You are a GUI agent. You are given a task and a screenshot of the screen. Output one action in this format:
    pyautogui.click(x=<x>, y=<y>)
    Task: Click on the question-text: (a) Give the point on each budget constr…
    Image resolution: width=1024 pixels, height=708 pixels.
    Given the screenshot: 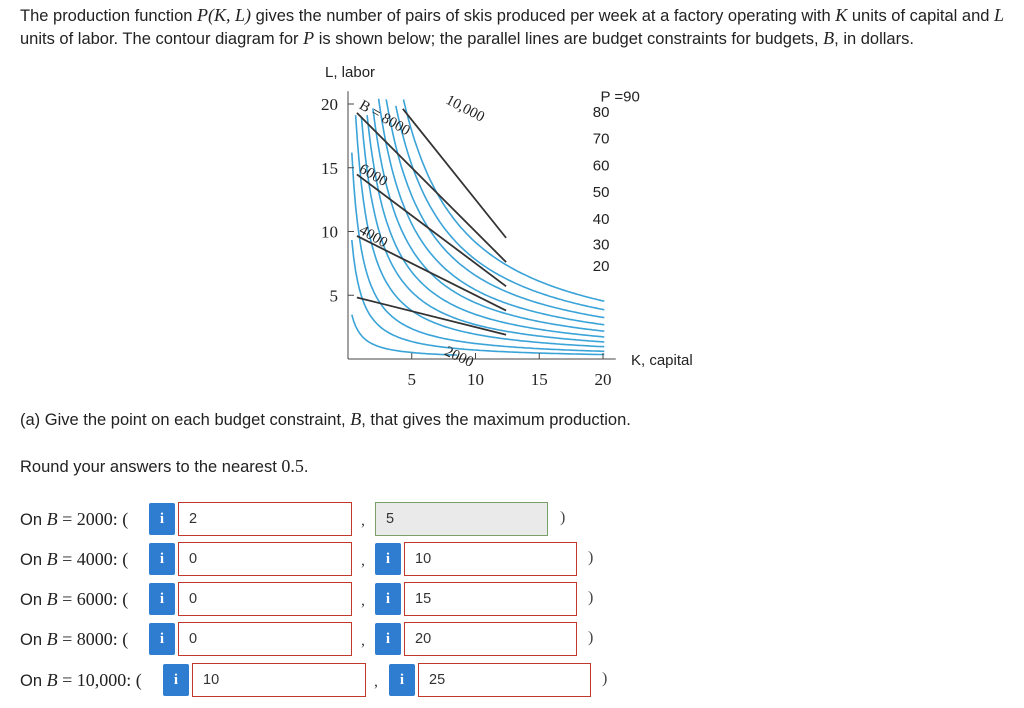 What is the action you would take?
    pyautogui.click(x=185, y=420)
    